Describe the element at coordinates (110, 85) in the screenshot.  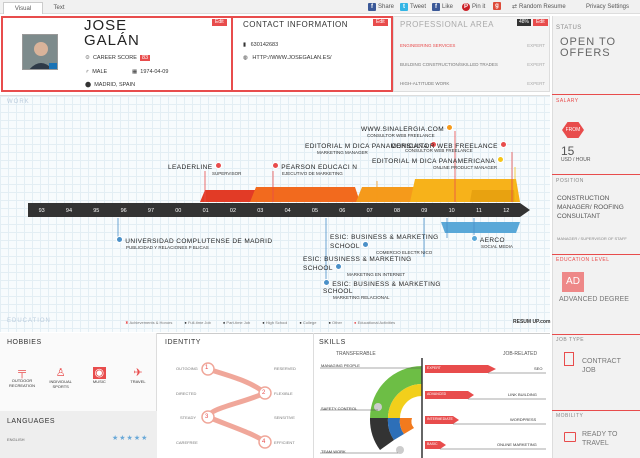
I see `location: ⬤ MADRID, SPAIN` at that location.